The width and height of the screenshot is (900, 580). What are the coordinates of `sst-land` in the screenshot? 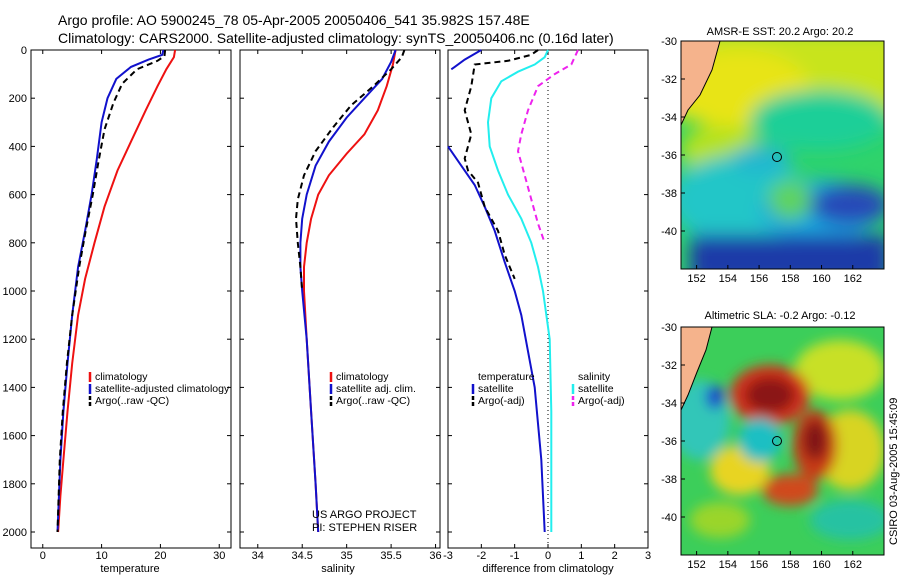 It's located at (700, 83).